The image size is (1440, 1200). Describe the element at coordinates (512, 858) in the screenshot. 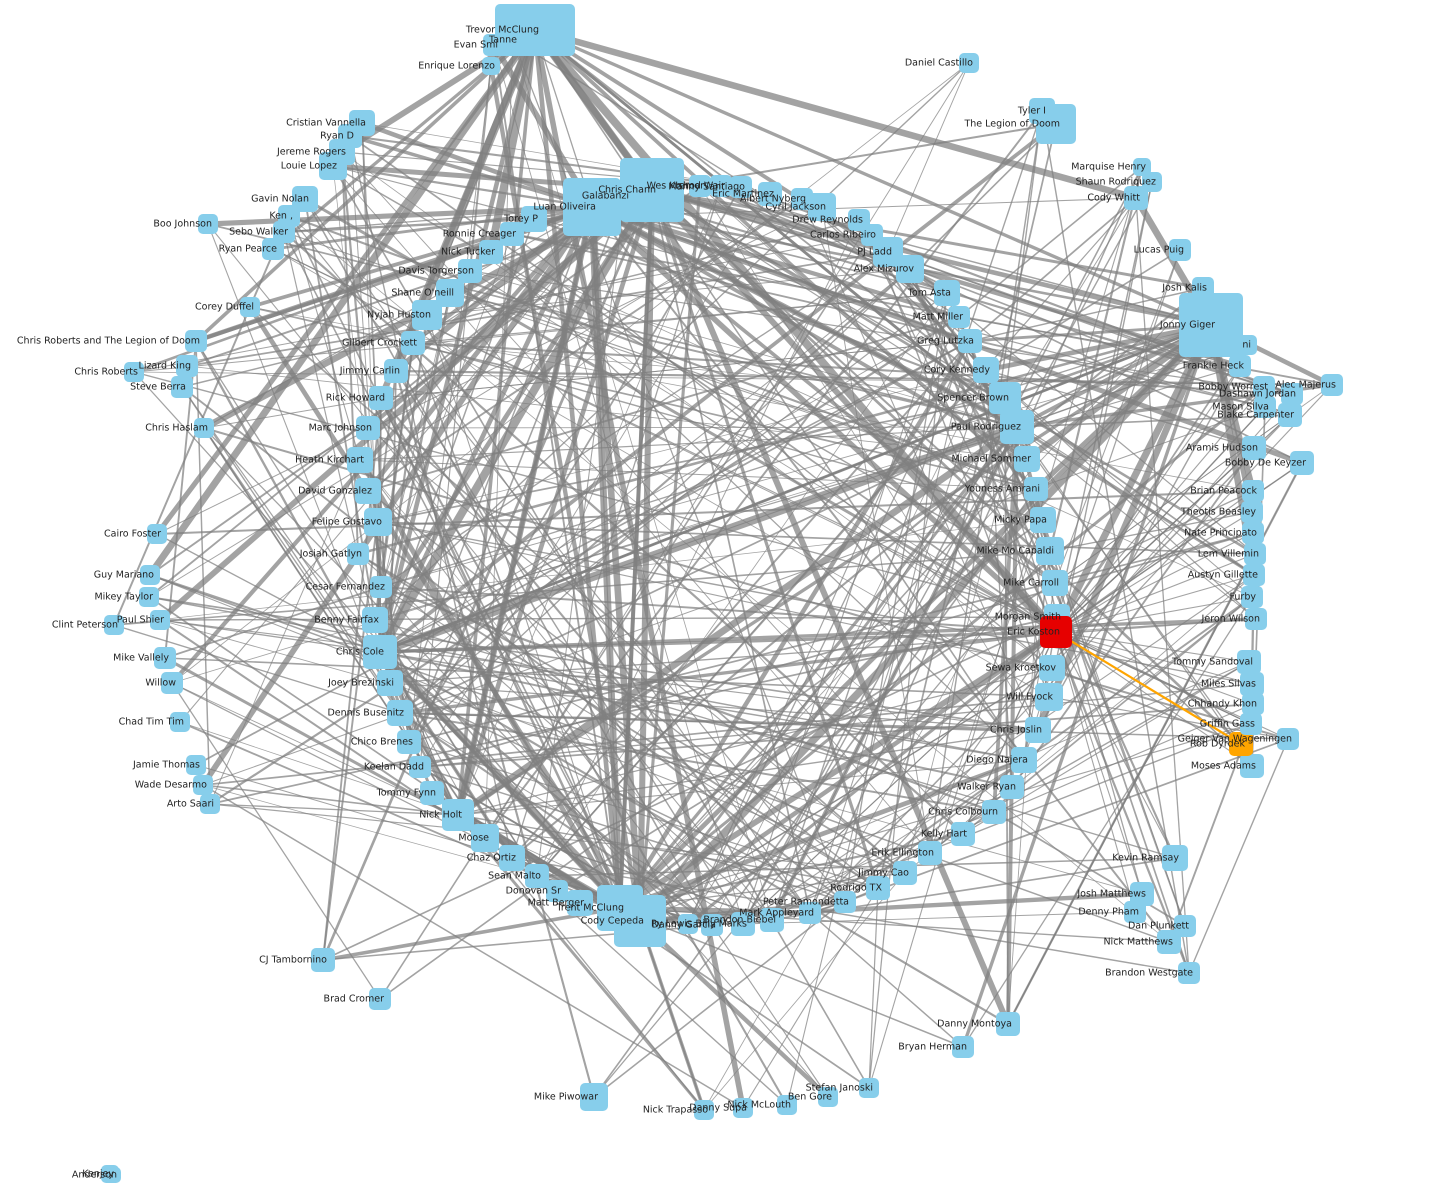

I see `graph-node-chaz-ortiz` at that location.